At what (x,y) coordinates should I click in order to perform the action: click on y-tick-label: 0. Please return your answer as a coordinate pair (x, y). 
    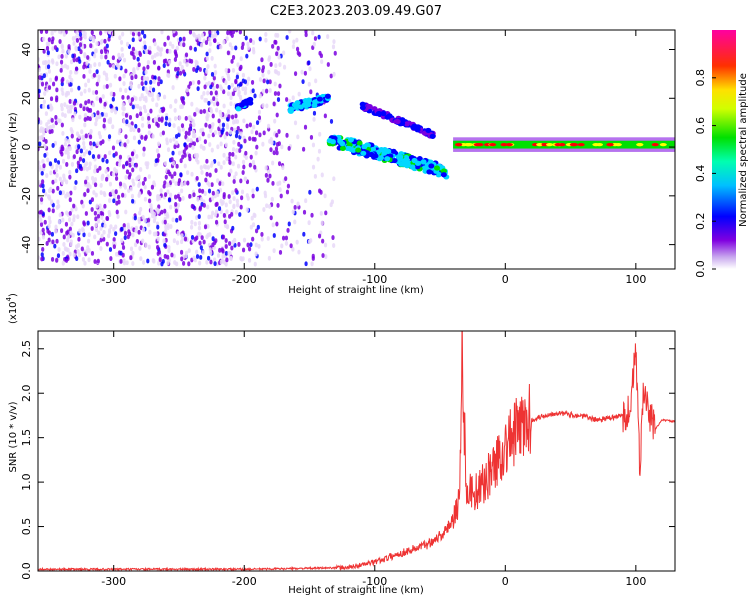
    Looking at the image, I should click on (26, 147).